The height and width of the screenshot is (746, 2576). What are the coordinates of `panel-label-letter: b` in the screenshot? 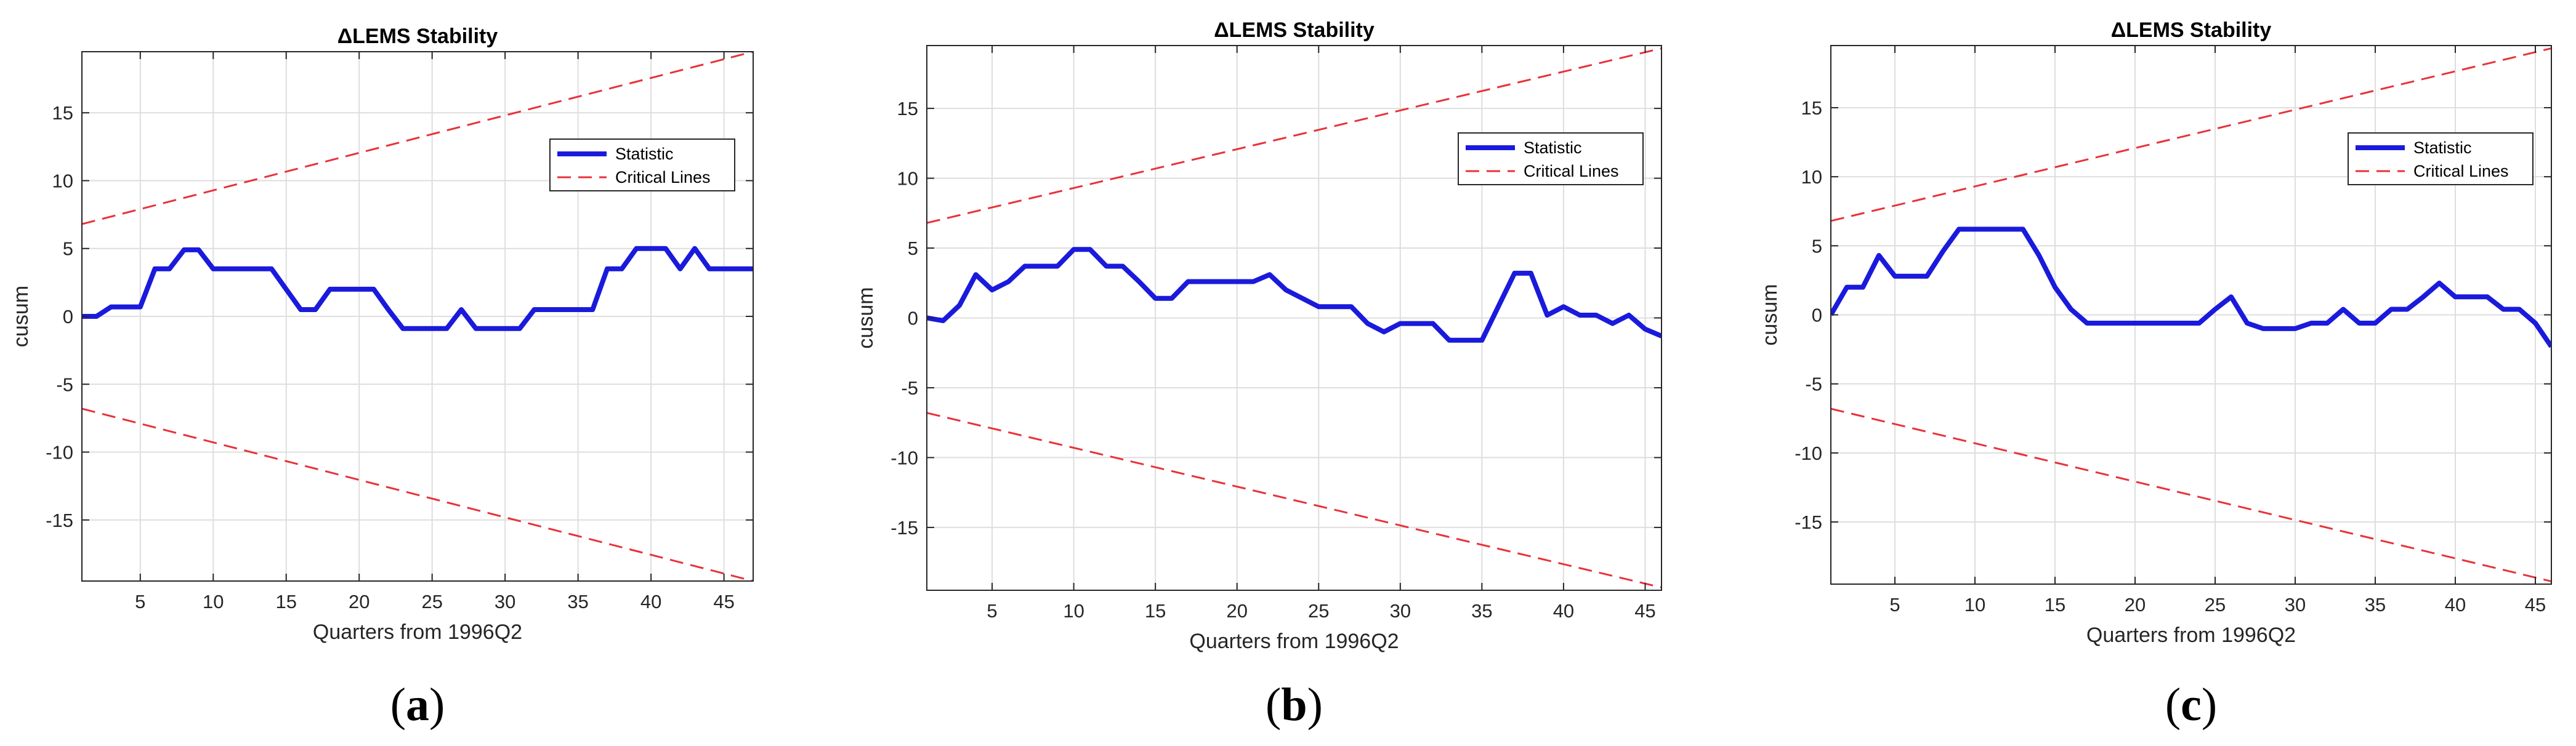 It's located at (1294, 705).